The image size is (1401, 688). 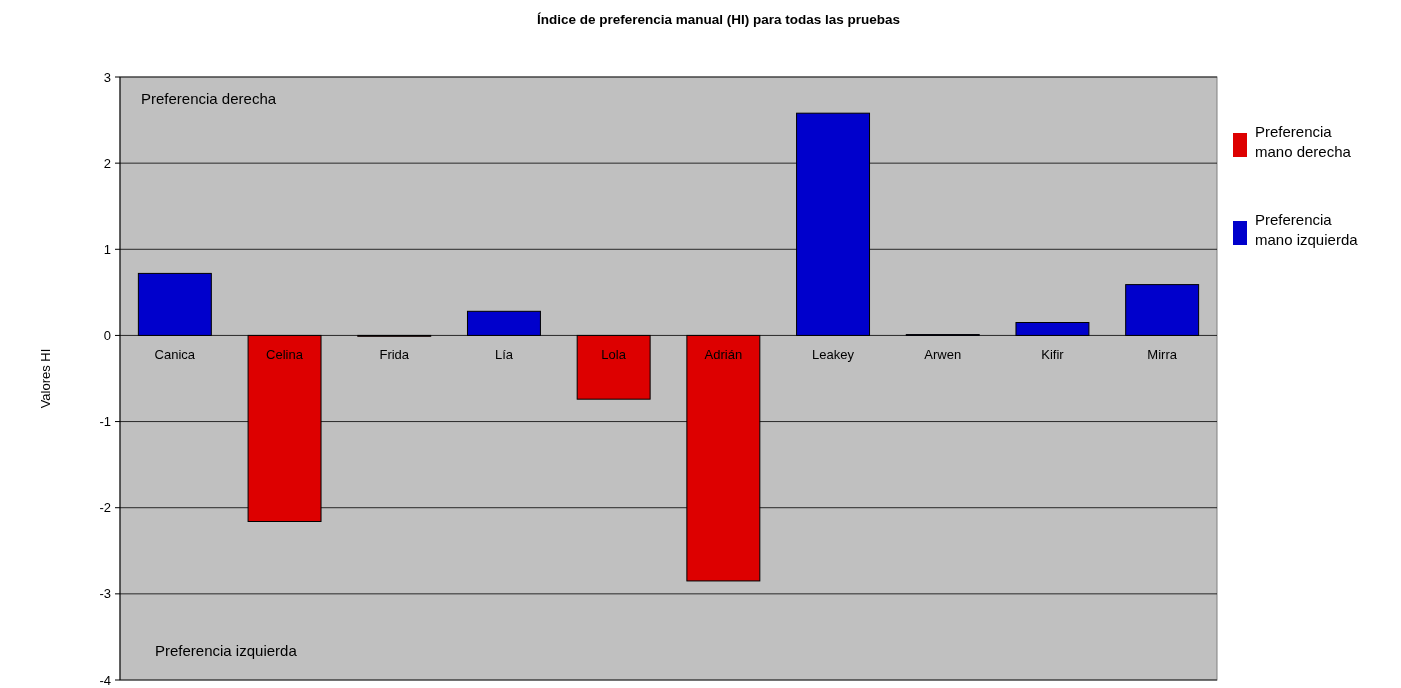 What do you see at coordinates (718, 19) in the screenshot?
I see `chart-title: Índice de preferencia manual (HI) para todas las pruebas` at bounding box center [718, 19].